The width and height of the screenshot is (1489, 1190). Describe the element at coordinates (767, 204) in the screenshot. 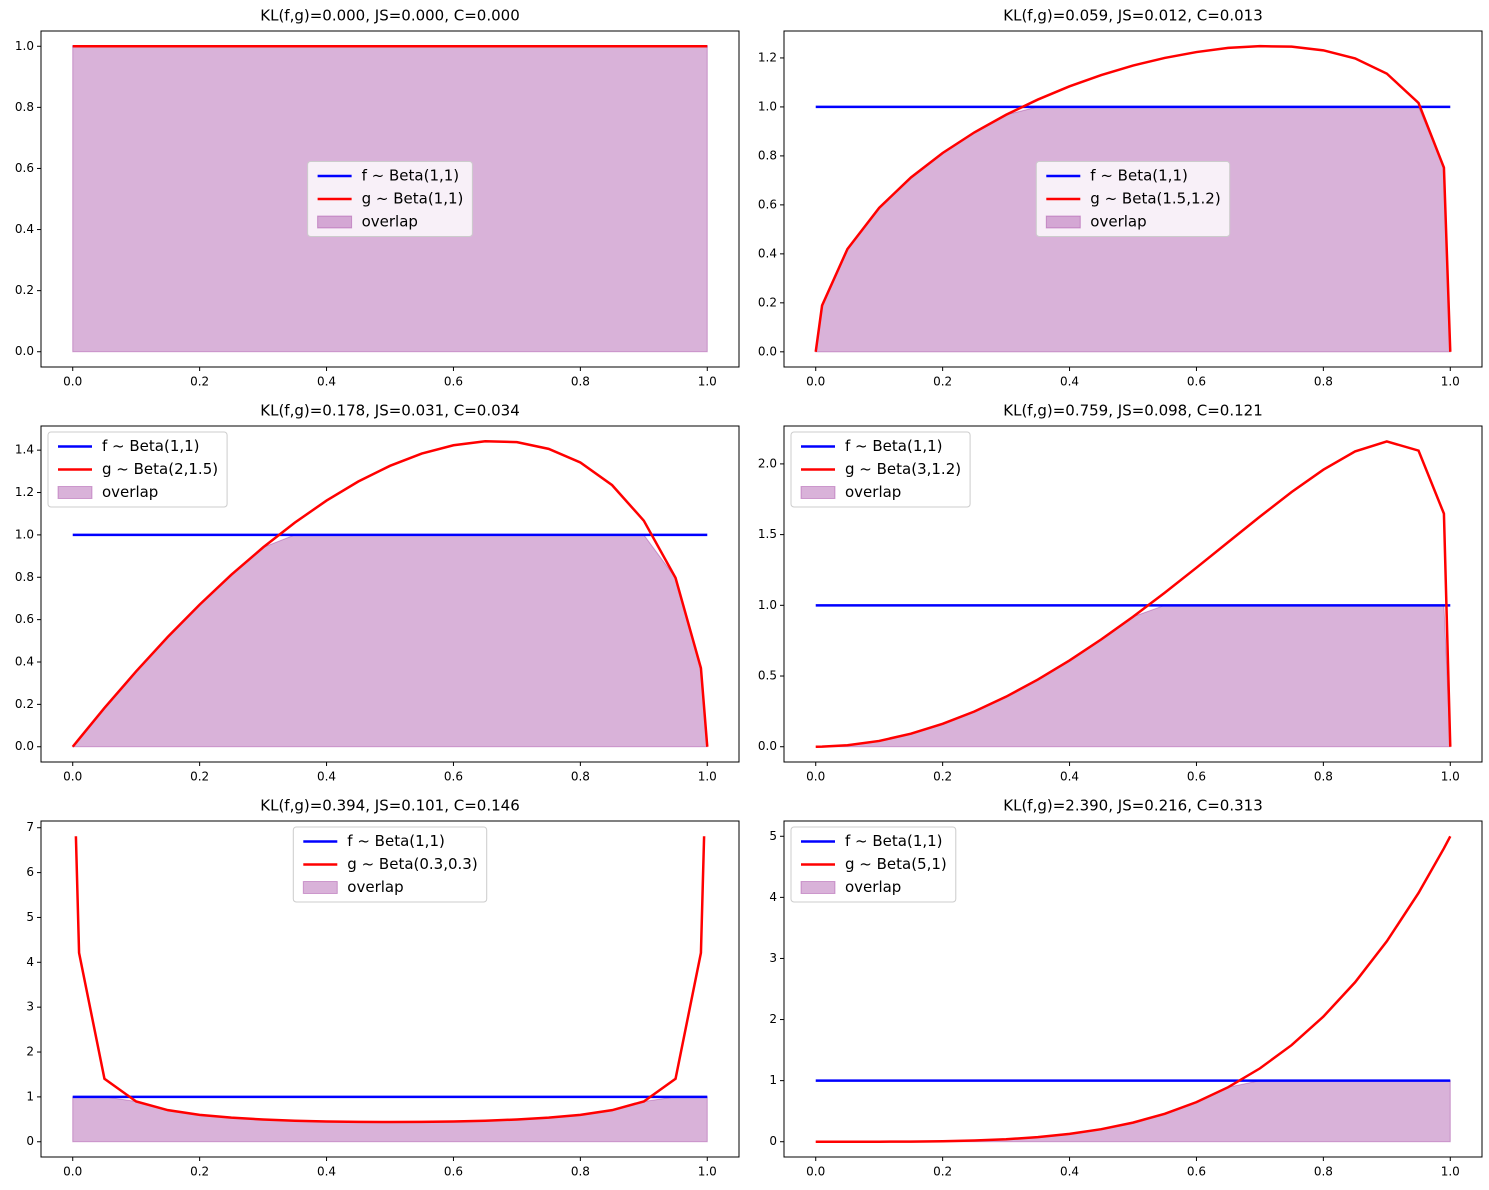

I see `y-tick-label: 0.6` at that location.